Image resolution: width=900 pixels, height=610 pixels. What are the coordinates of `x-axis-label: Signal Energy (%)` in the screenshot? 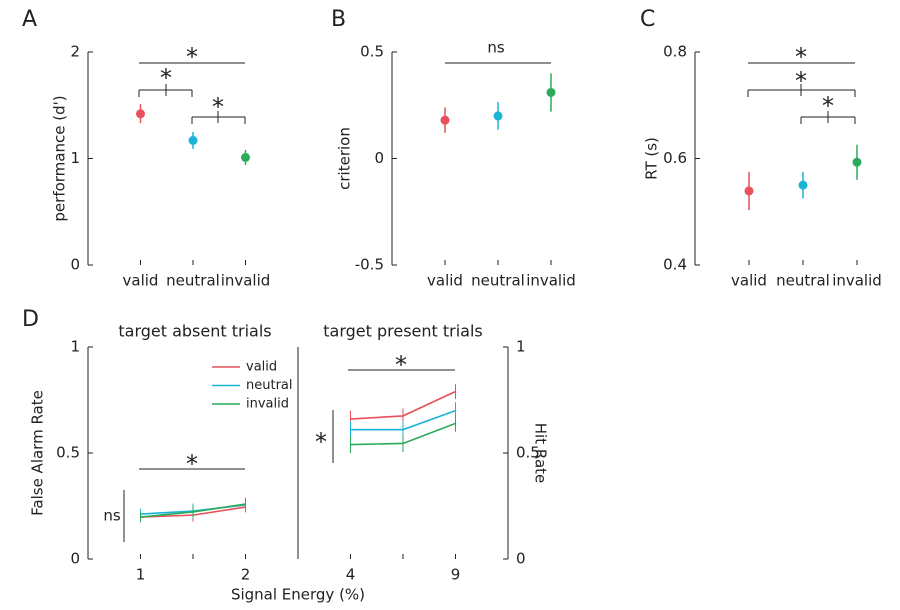 It's located at (298, 595).